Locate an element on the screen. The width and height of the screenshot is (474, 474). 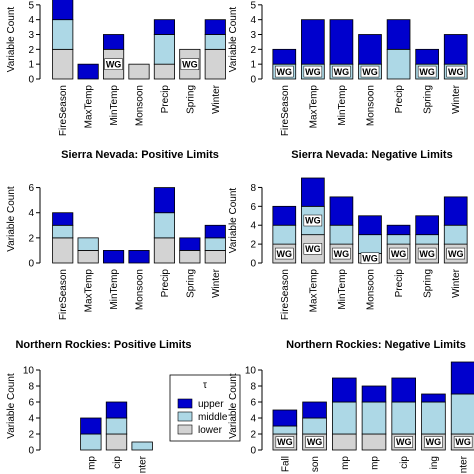
x-tick-label: Fall is located at coordinates (285, 464).